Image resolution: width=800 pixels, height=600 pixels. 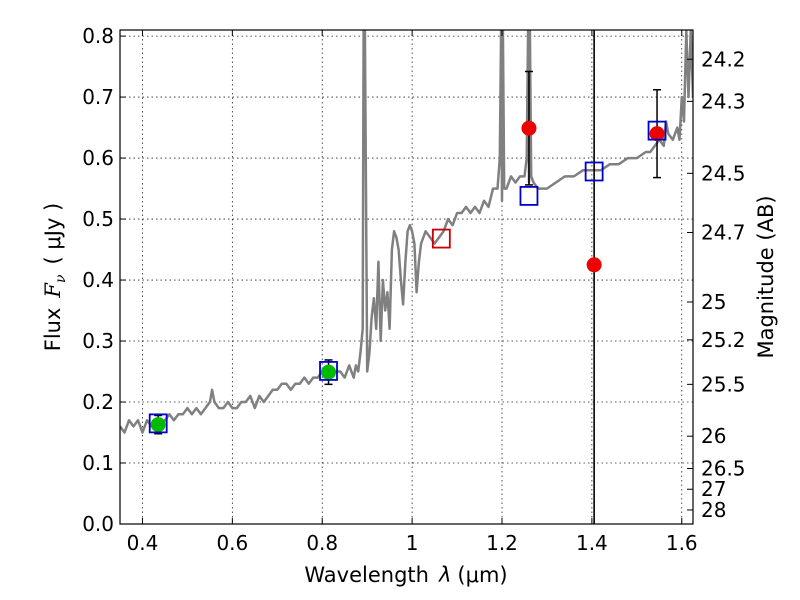 I want to click on y2-tick-label: 24.3, so click(x=723, y=101).